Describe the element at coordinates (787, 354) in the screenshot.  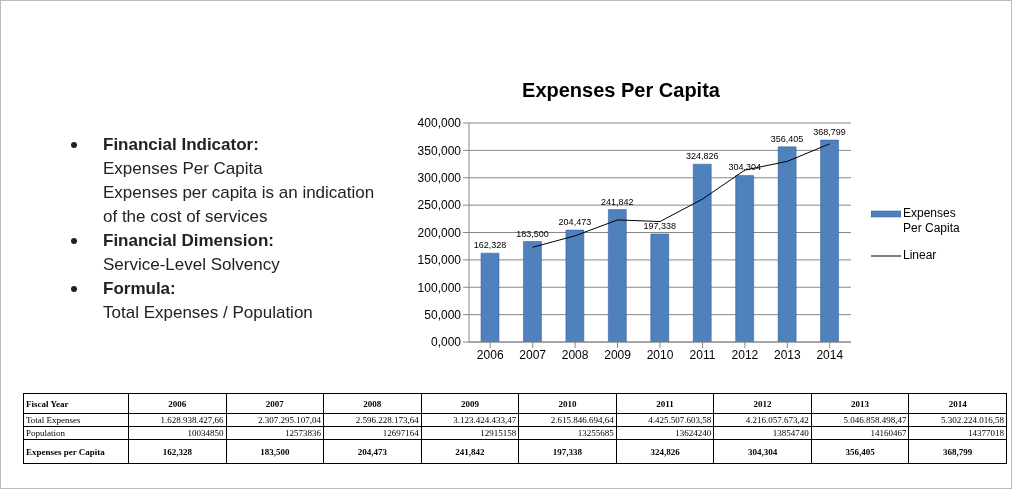
I see `x-tick-label: 2013` at that location.